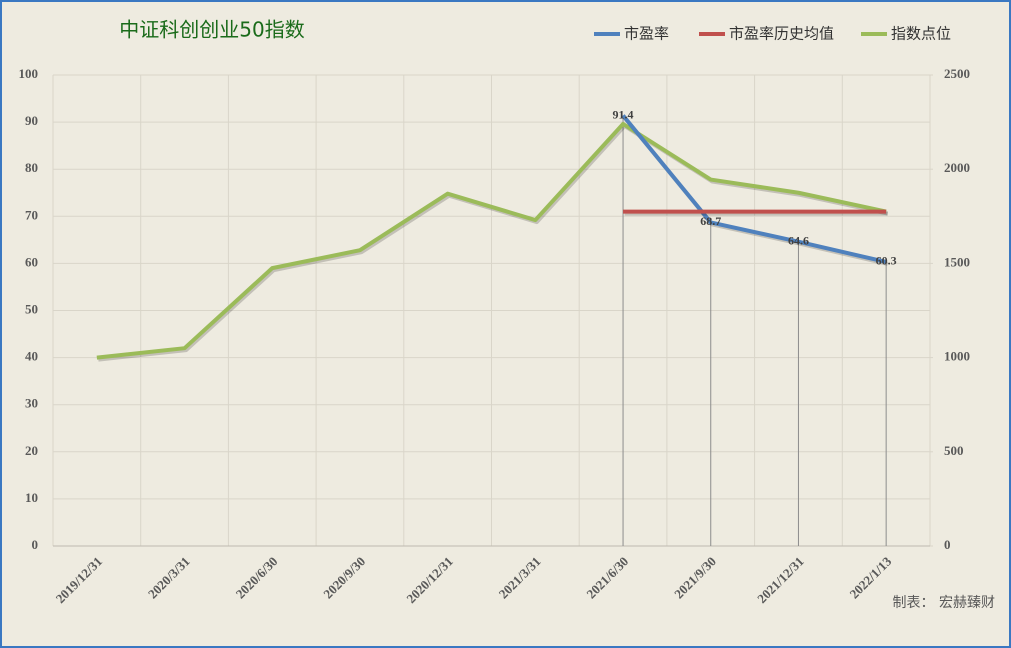  Describe the element at coordinates (31, 403) in the screenshot. I see `y-tick-label: 30` at that location.